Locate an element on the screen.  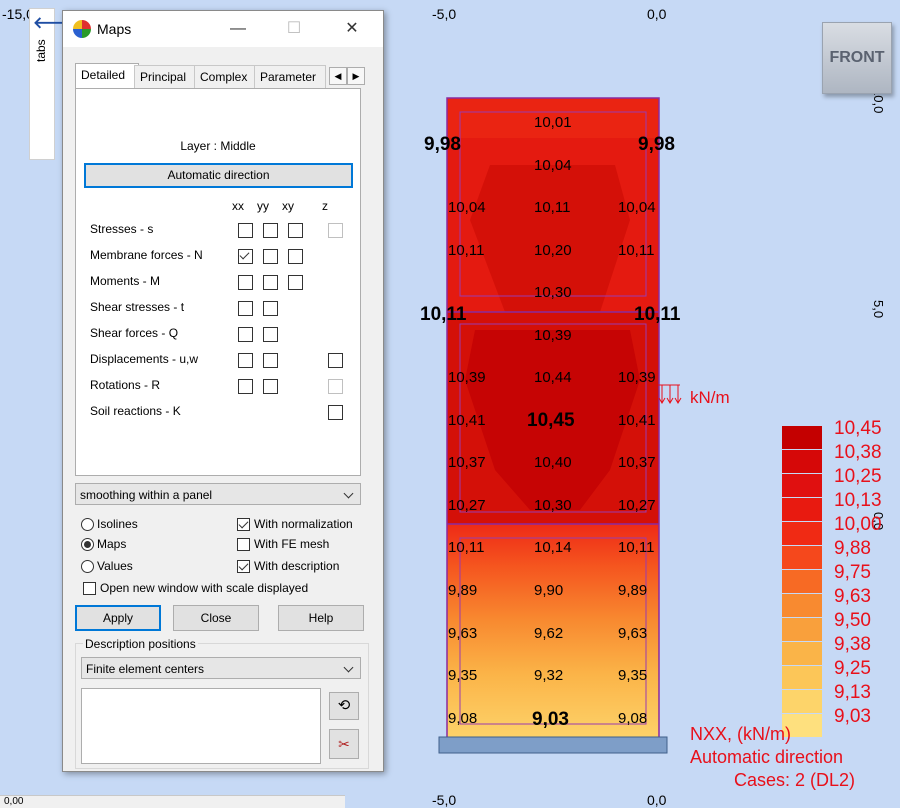
plate-value-label: 9,62 is located at coordinates (549, 633).